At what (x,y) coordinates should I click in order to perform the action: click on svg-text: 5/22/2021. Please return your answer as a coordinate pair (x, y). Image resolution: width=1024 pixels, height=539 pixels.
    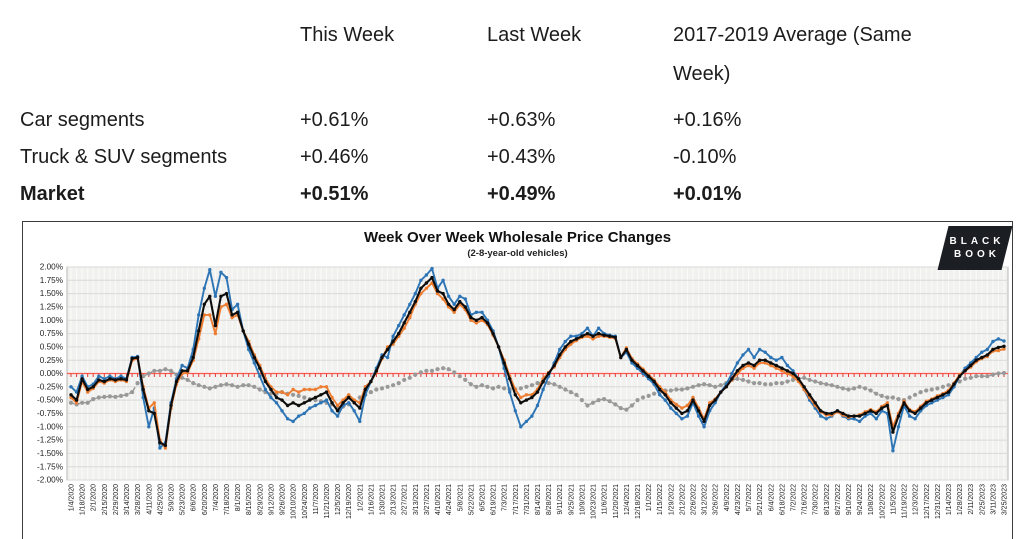
    Looking at the image, I should click on (471, 499).